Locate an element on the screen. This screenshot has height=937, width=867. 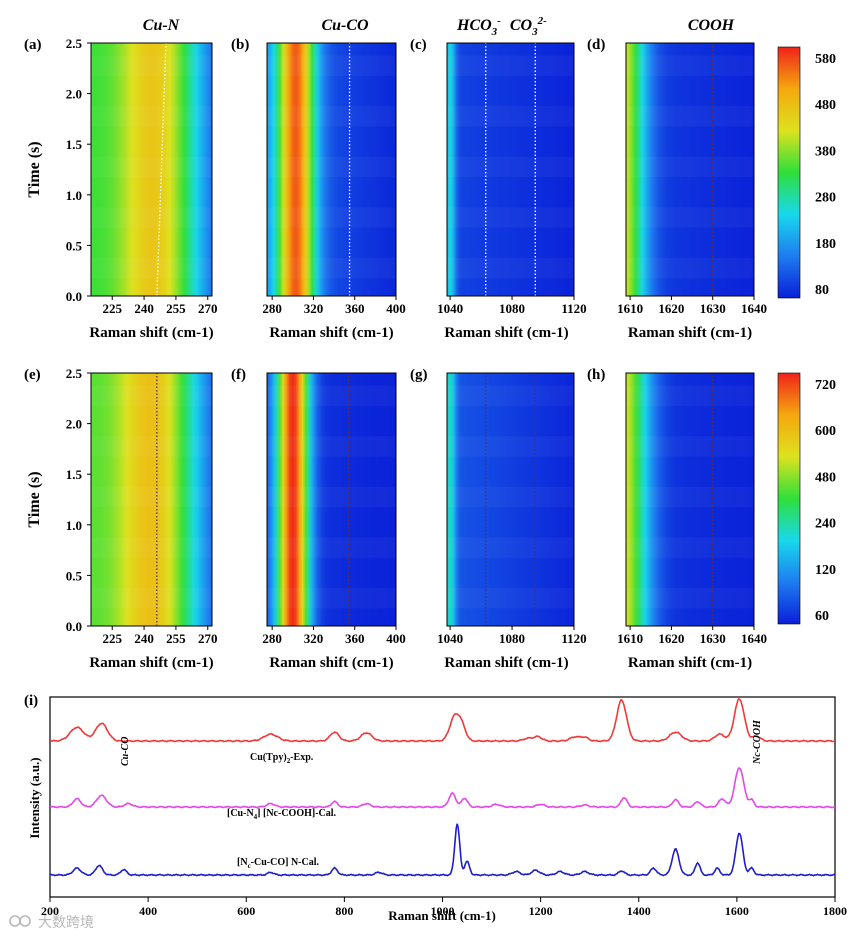
text-part: -Cu-CO] N-Cal. is located at coordinates (285, 862).